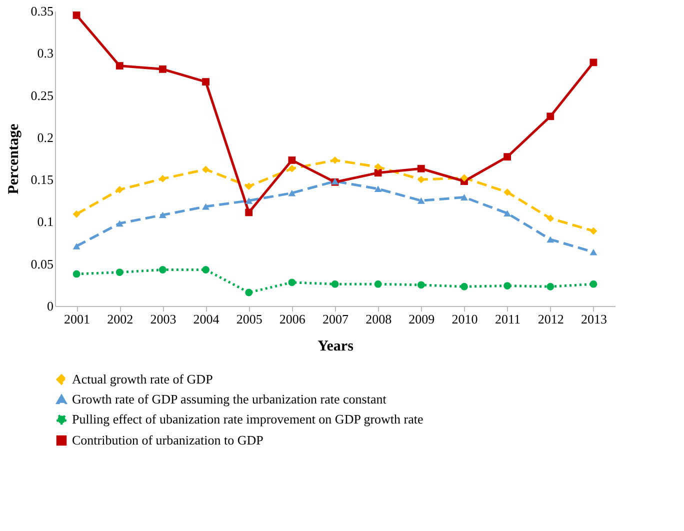  I want to click on x-tick-label: 2004, so click(206, 319).